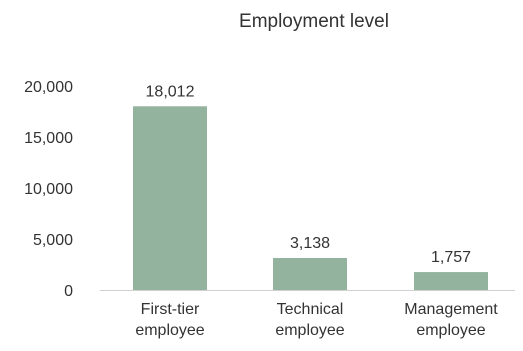  Describe the element at coordinates (48, 87) in the screenshot. I see `y-tick-label: 20,000` at that location.